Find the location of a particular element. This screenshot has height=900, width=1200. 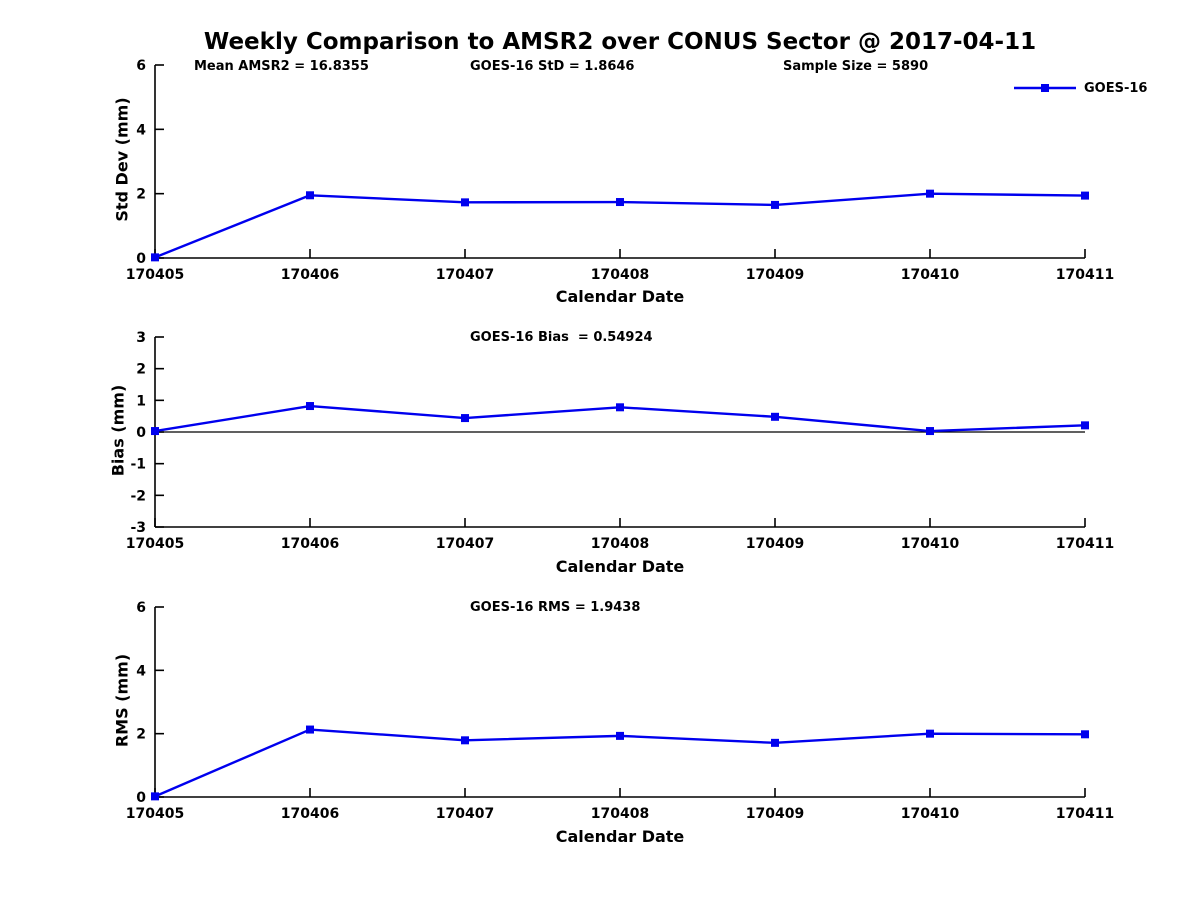

y-tick-label: -2 is located at coordinates (138, 496).